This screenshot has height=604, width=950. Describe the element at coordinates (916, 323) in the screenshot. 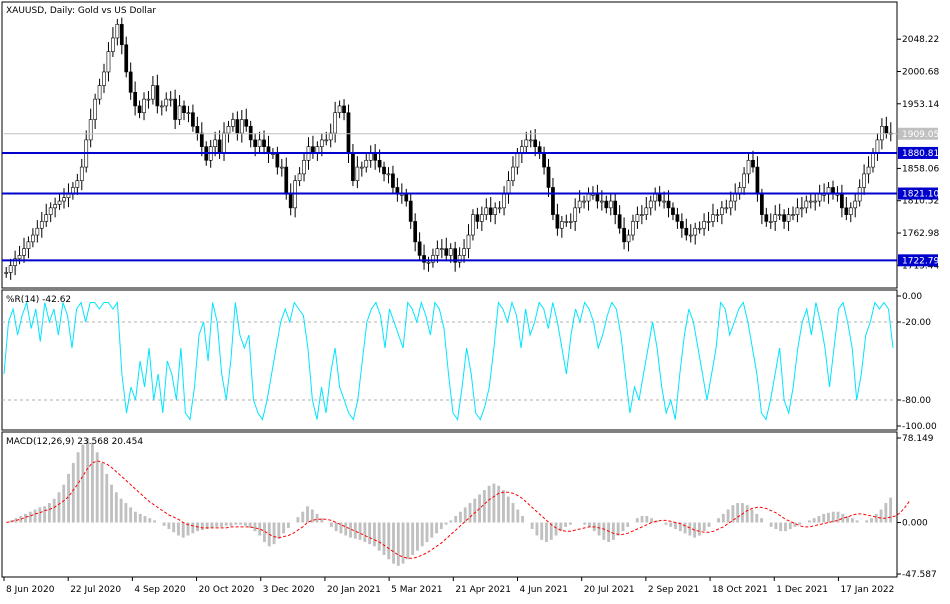

I see `williams-r-tick-label: -20.00` at that location.